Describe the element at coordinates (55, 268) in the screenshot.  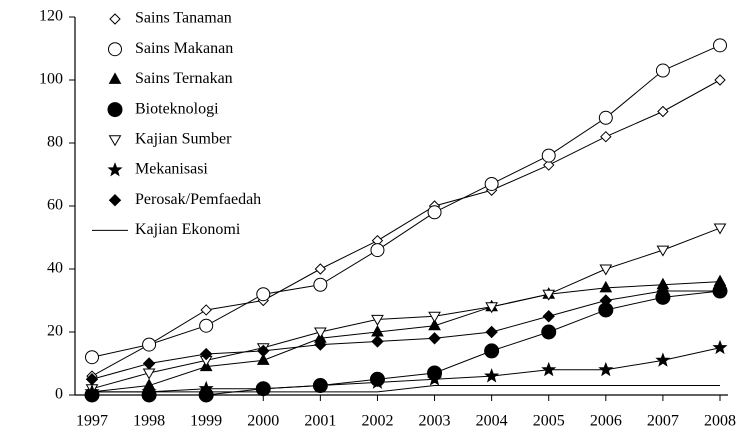
I see `y-tick-label: 40` at that location.